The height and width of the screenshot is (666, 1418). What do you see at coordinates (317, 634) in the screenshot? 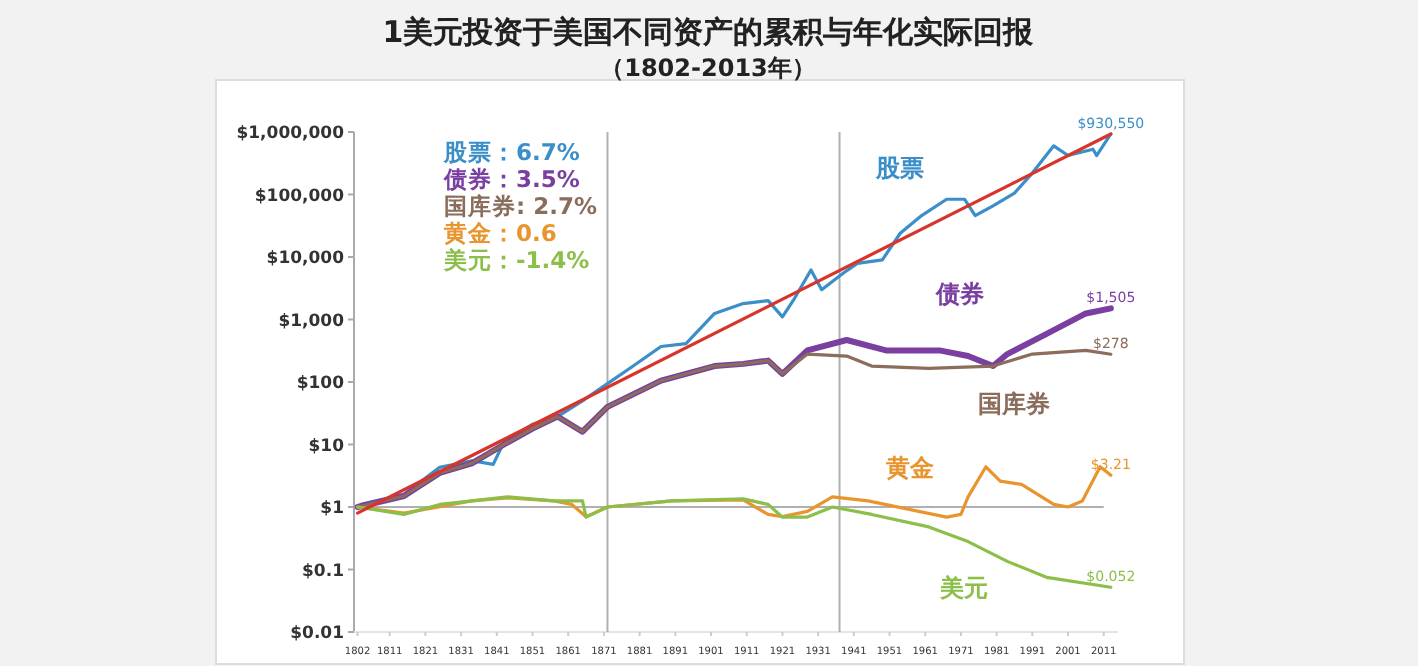
I see `y-tick-label: $0.01` at bounding box center [317, 634].